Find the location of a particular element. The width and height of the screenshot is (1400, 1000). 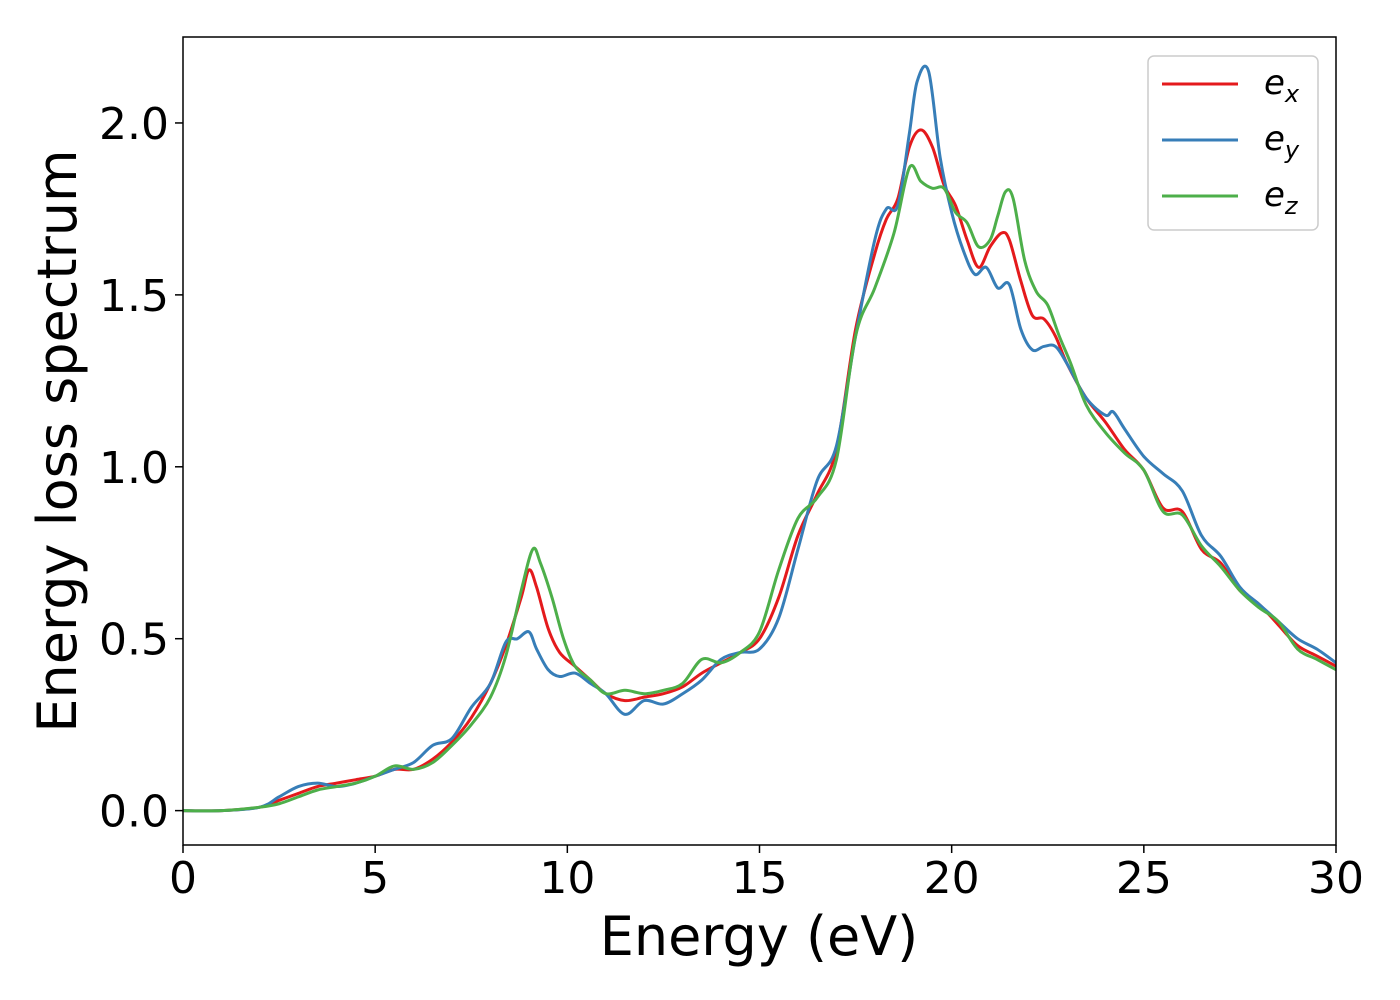

x-axis: 0 5 10 15 20 25 30 is located at coordinates (766, 874).